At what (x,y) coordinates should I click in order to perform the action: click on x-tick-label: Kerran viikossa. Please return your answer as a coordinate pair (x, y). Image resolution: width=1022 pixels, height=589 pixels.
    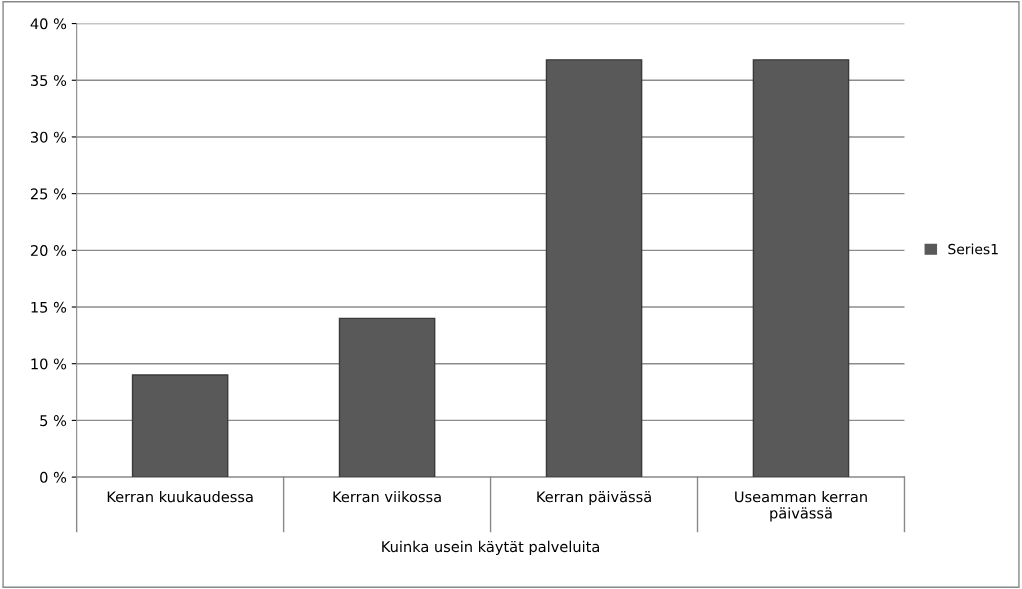
    Looking at the image, I should click on (387, 496).